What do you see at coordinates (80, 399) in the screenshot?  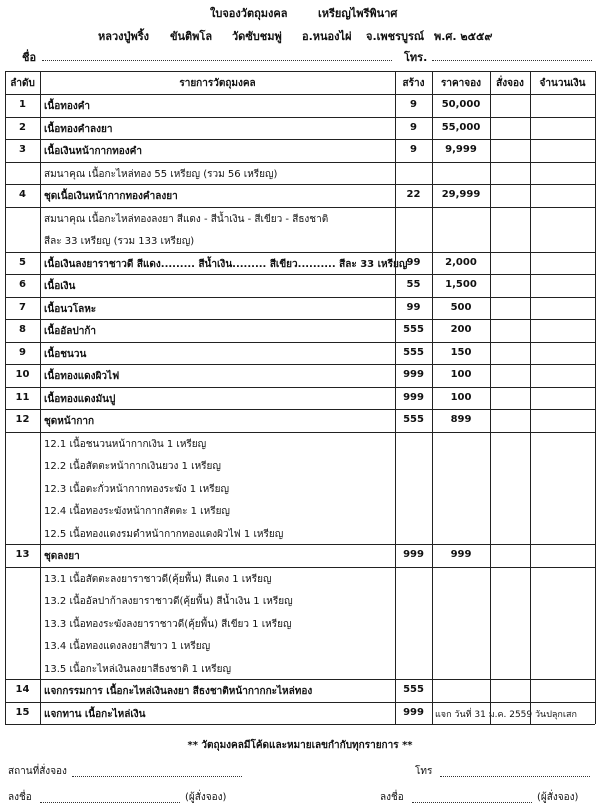 I see `item-name: เนื้อทองแดงมันปู` at bounding box center [80, 399].